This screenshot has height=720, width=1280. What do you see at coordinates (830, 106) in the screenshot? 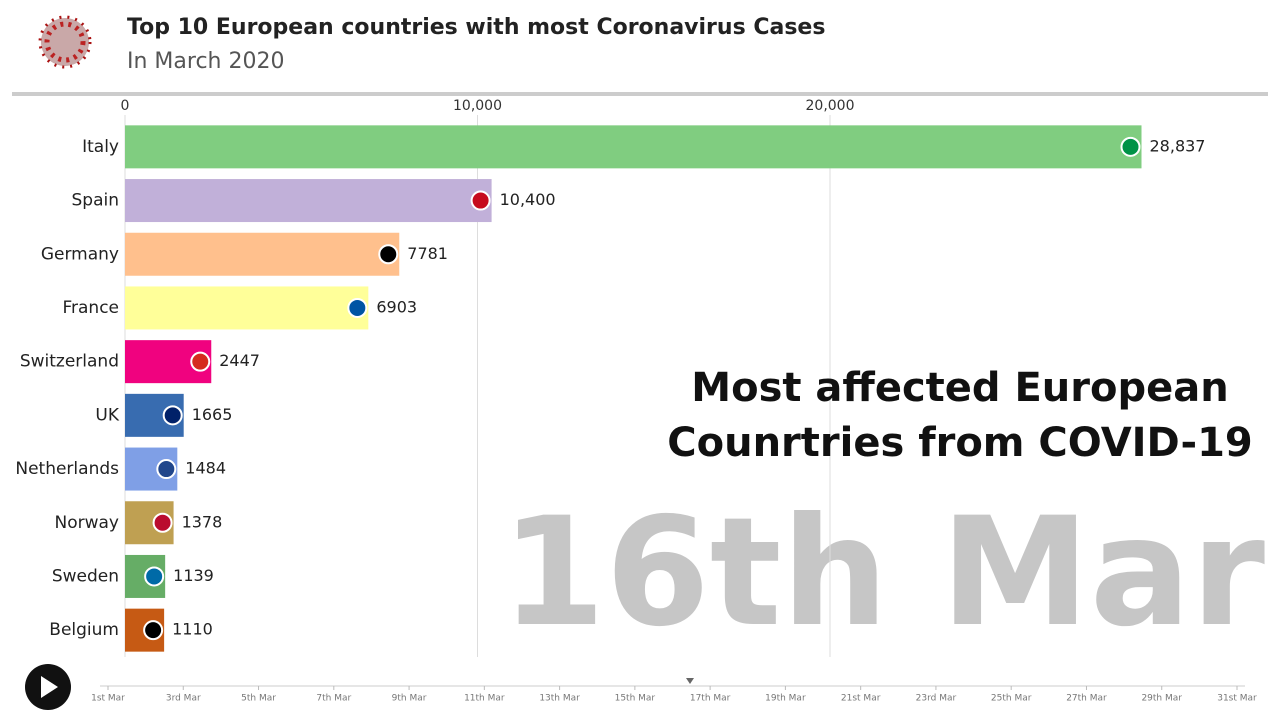
I see `x-tick-label: 20,000` at bounding box center [830, 106].